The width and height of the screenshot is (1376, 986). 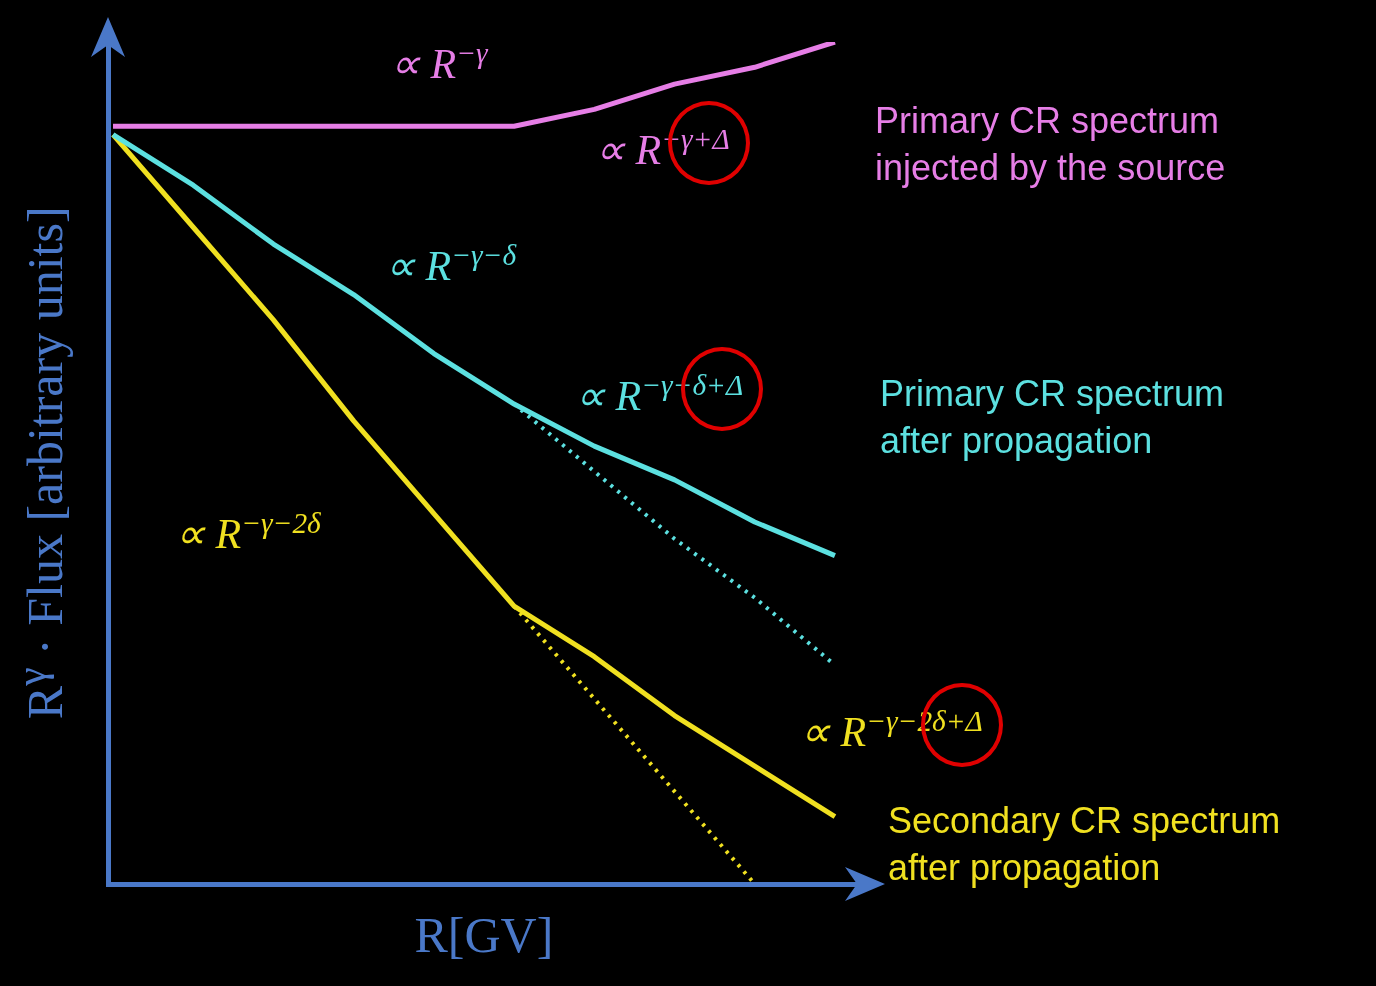 What do you see at coordinates (248, 532) in the screenshot?
I see `annotation: ∝ R$^{−γ−2δ}$` at bounding box center [248, 532].